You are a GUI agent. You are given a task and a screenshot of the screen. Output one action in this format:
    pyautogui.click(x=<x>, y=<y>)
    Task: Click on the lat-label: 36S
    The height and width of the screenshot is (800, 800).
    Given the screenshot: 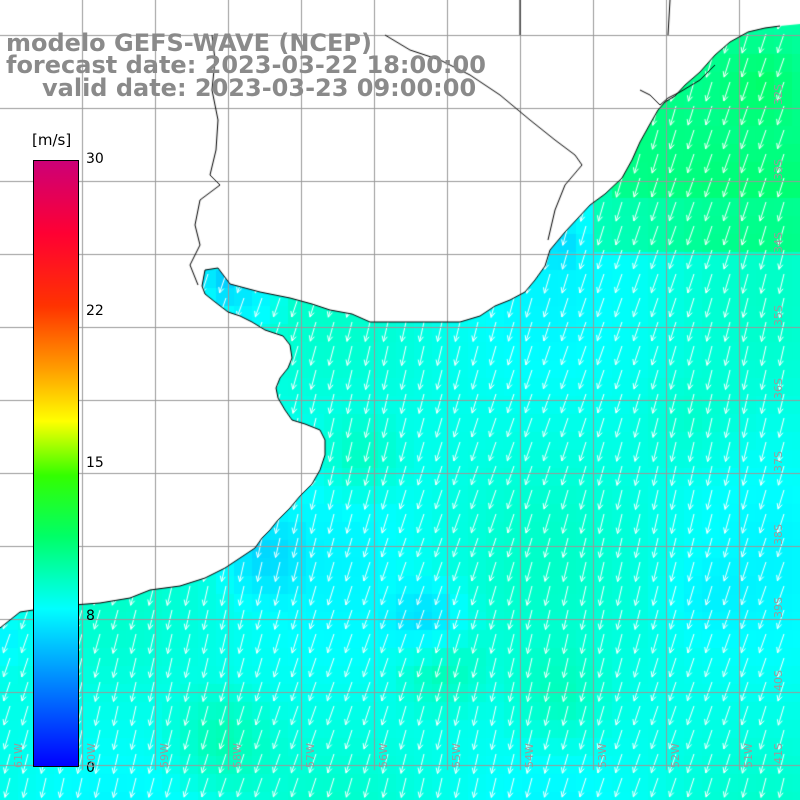 What is the action you would take?
    pyautogui.click(x=778, y=388)
    